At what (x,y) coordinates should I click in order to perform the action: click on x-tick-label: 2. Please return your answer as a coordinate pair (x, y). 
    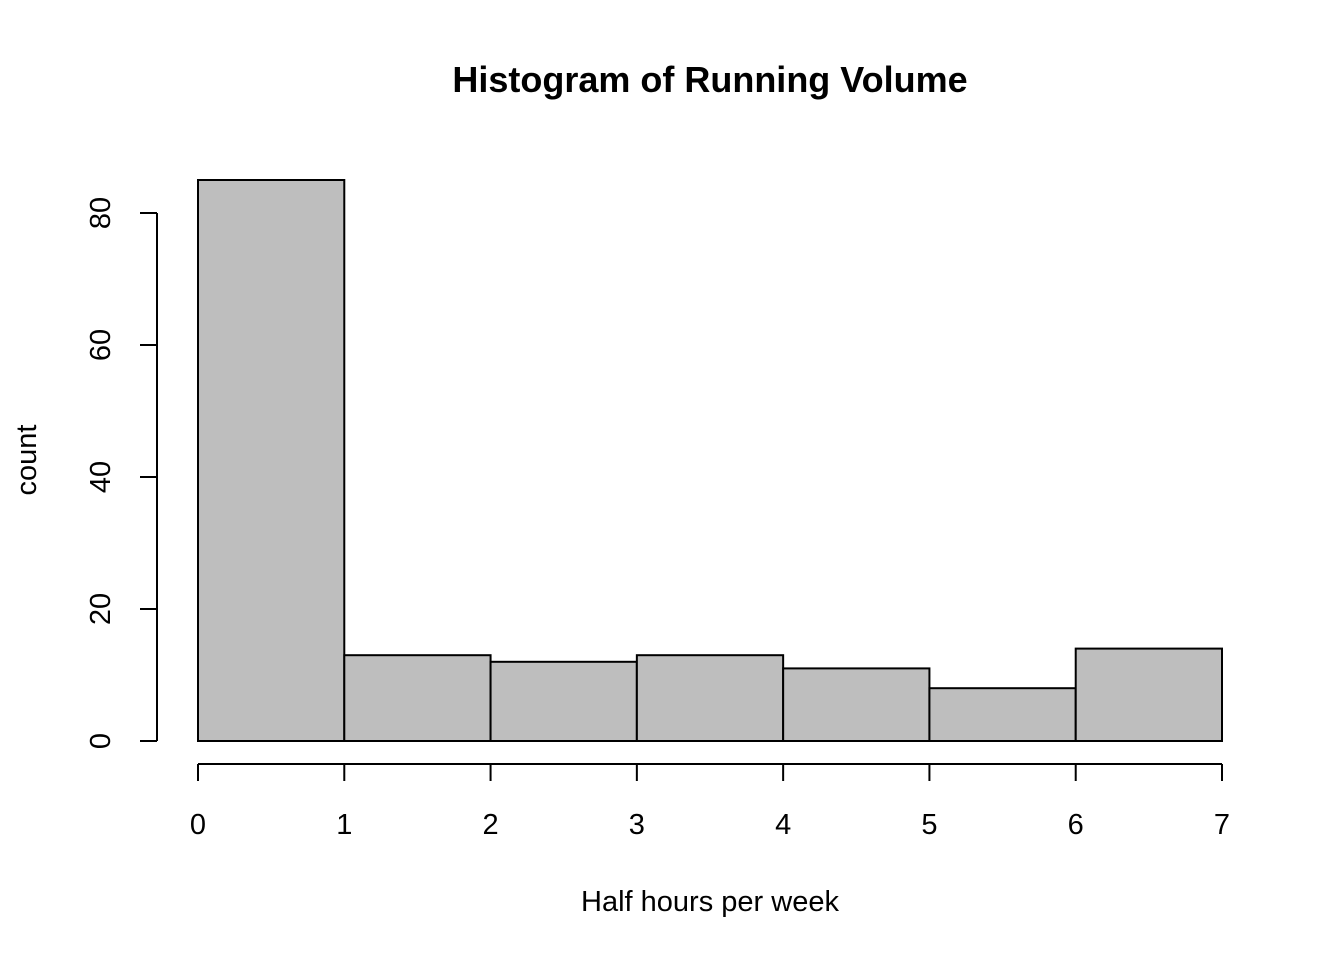
    Looking at the image, I should click on (491, 825).